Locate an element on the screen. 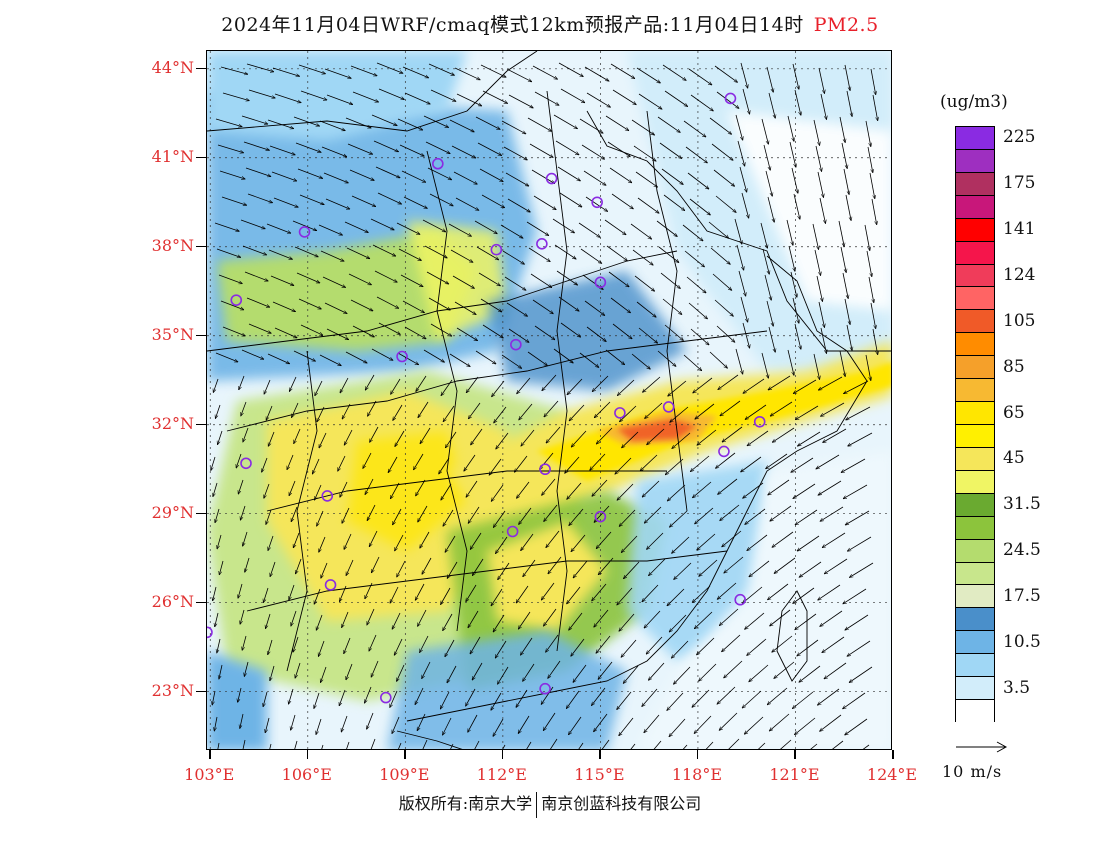  wind-reference-label: 10 m/s is located at coordinates (972, 771).